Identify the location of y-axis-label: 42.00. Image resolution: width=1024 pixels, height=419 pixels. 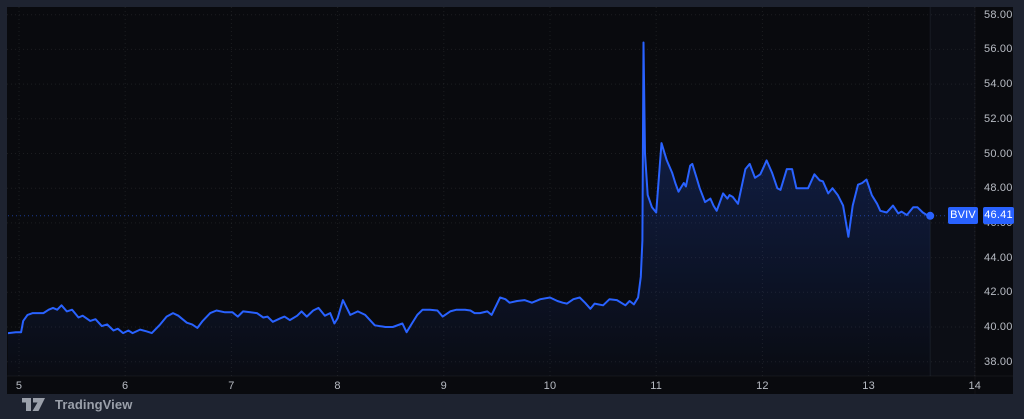
(998, 292).